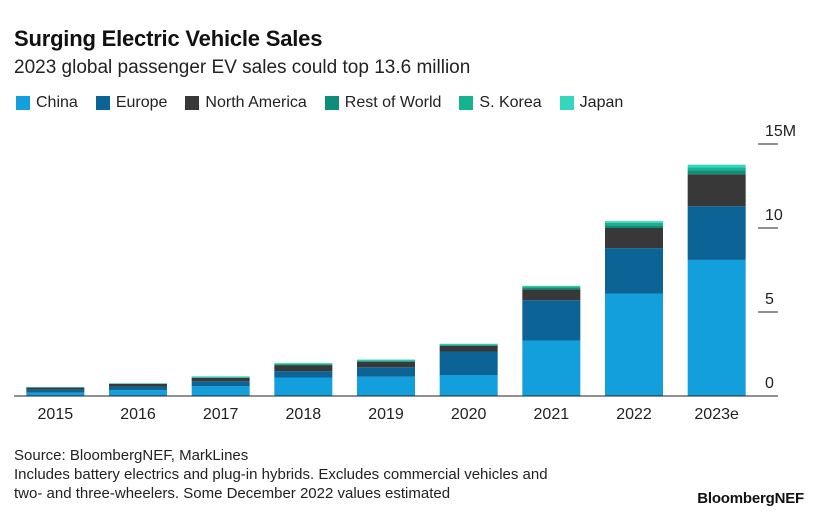 This screenshot has width=820, height=519. I want to click on bar-segment-rest-of-world-2018, so click(303, 365).